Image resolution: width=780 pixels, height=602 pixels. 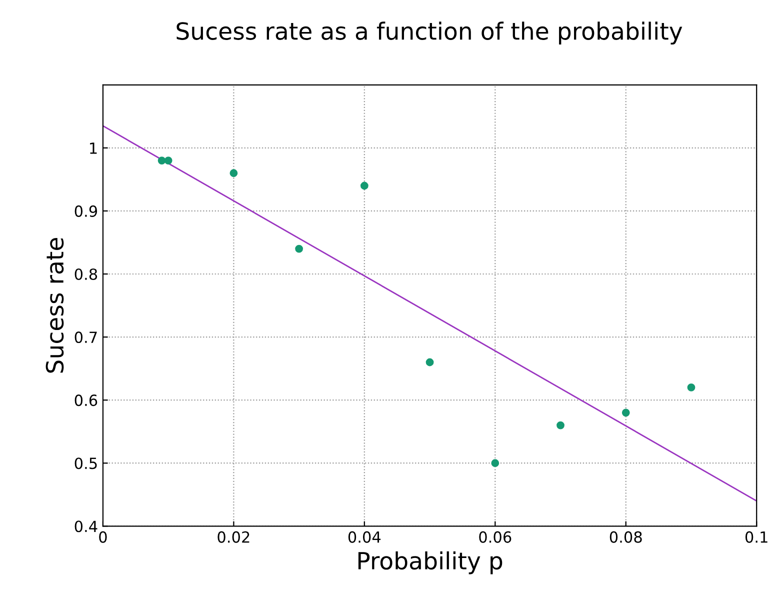 I want to click on y-tick-label: 0.8, so click(x=86, y=274).